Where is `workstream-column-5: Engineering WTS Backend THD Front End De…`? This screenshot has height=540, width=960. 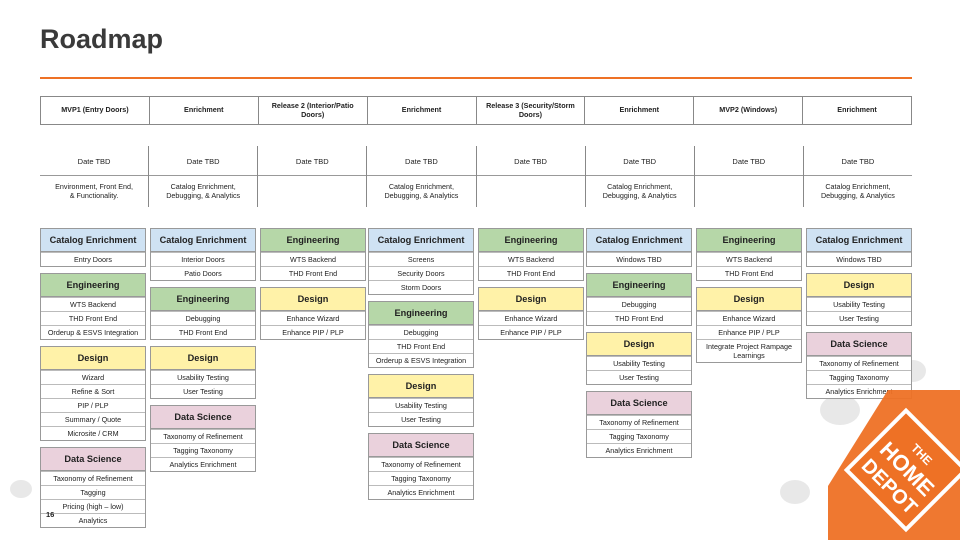 workstream-column-5: Engineering WTS Backend THD Front End De… is located at coordinates (531, 287).